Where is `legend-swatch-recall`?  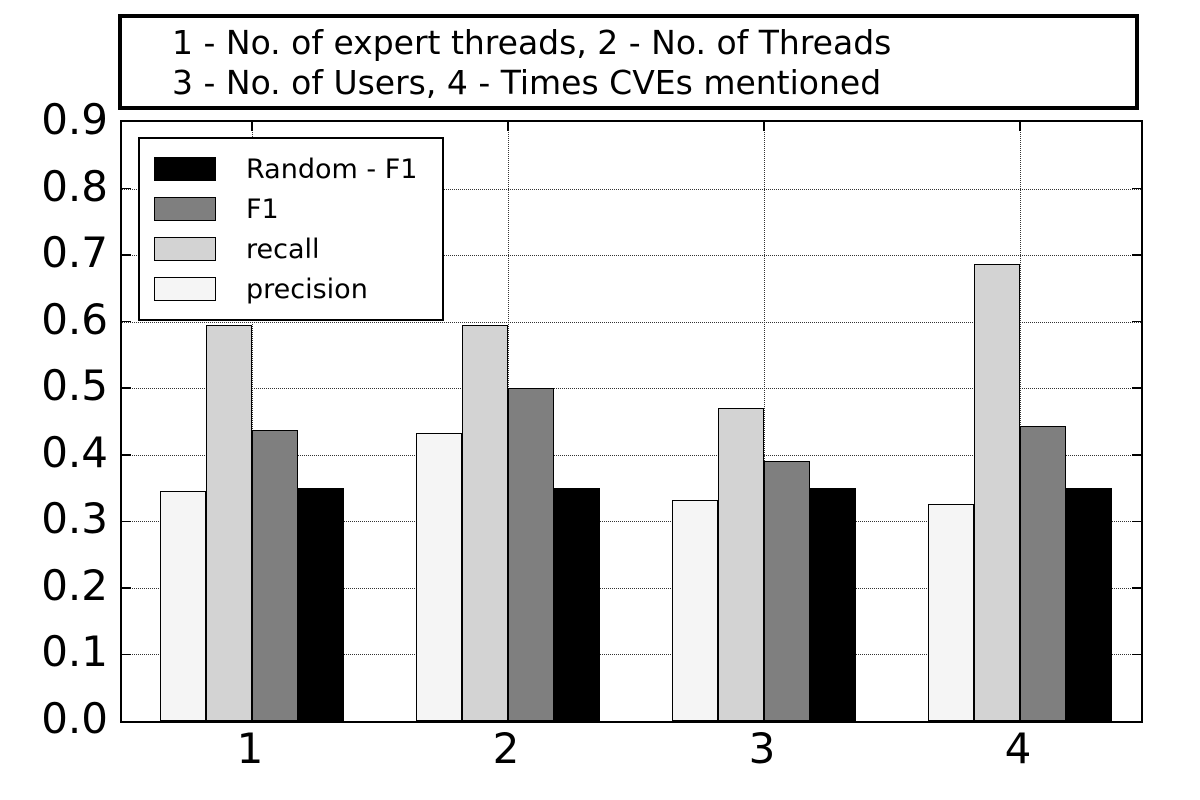
legend-swatch-recall is located at coordinates (185, 249).